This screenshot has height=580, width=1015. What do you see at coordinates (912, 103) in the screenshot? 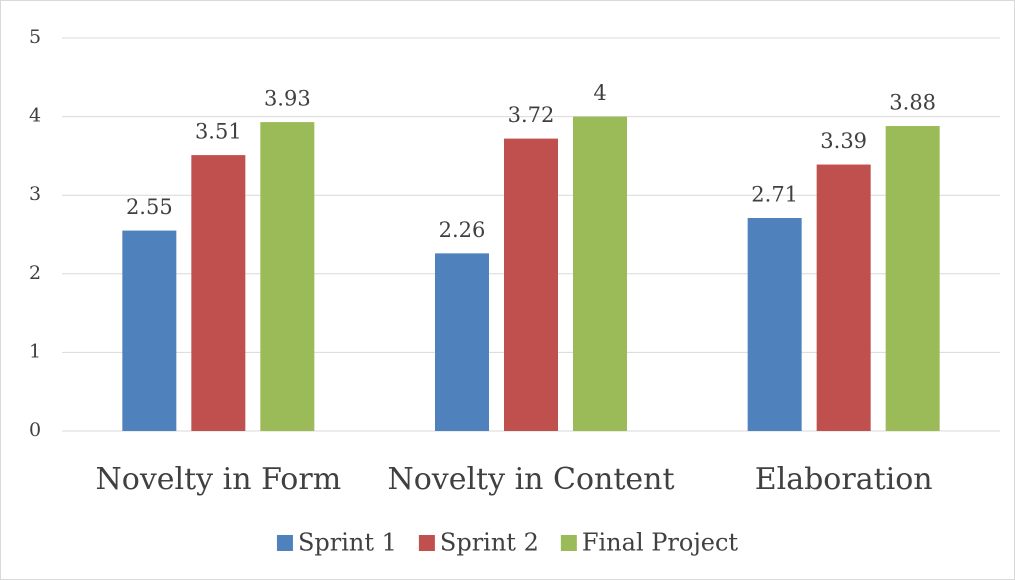
I see `data-label: 3.88` at bounding box center [912, 103].